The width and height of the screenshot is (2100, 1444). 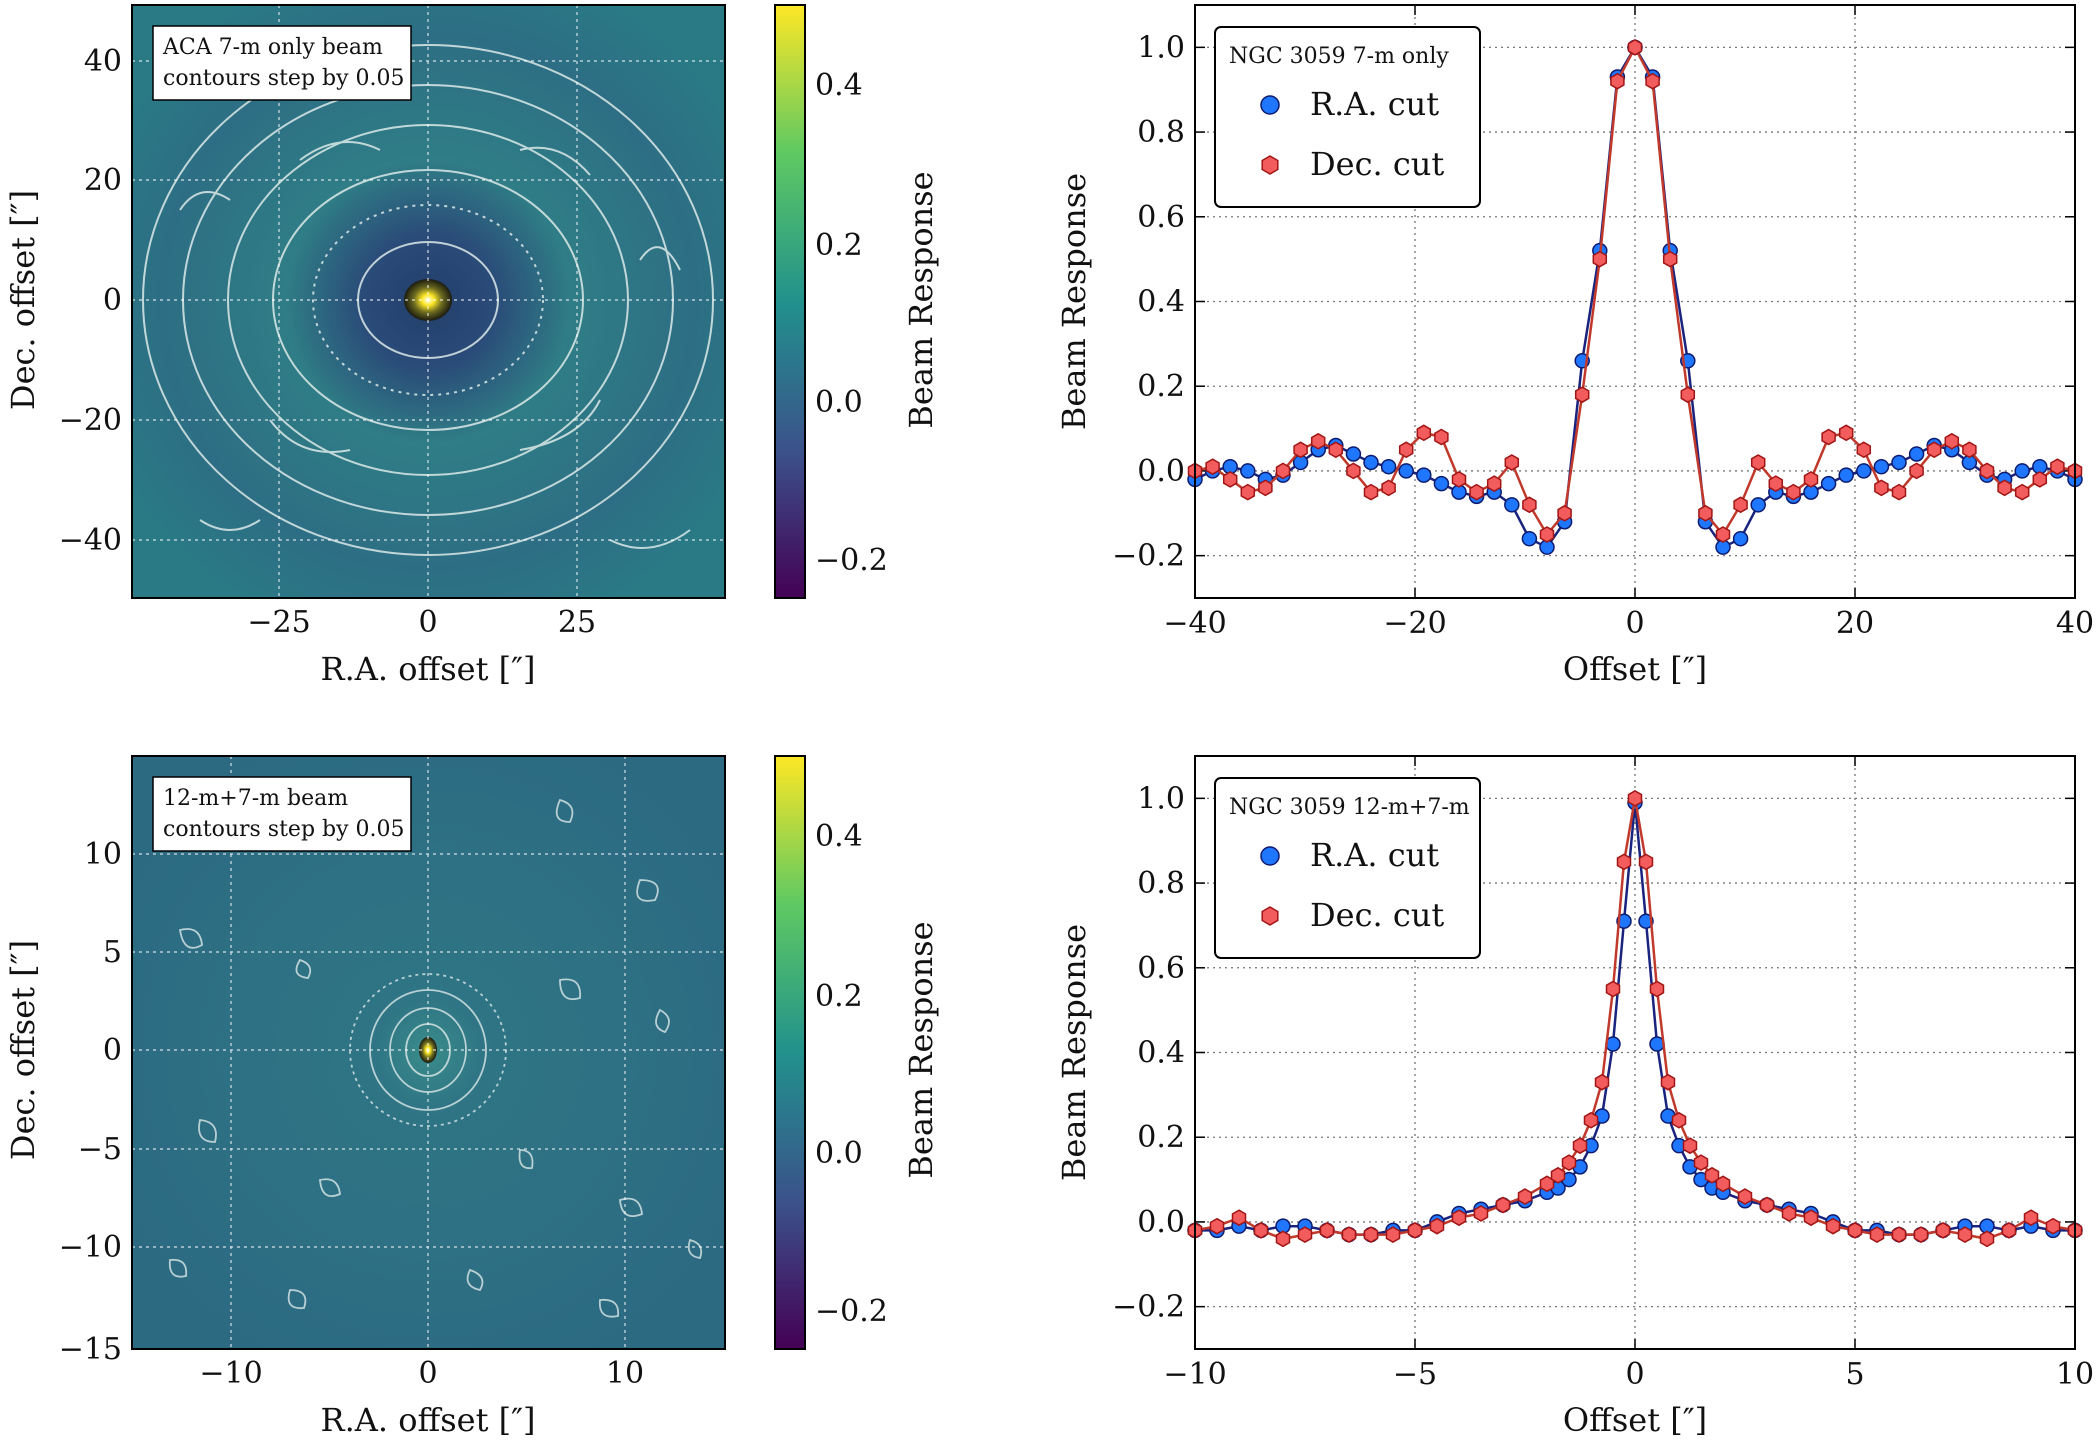 What do you see at coordinates (851, 560) in the screenshot?
I see `cbar-tick-label: −0.2` at bounding box center [851, 560].